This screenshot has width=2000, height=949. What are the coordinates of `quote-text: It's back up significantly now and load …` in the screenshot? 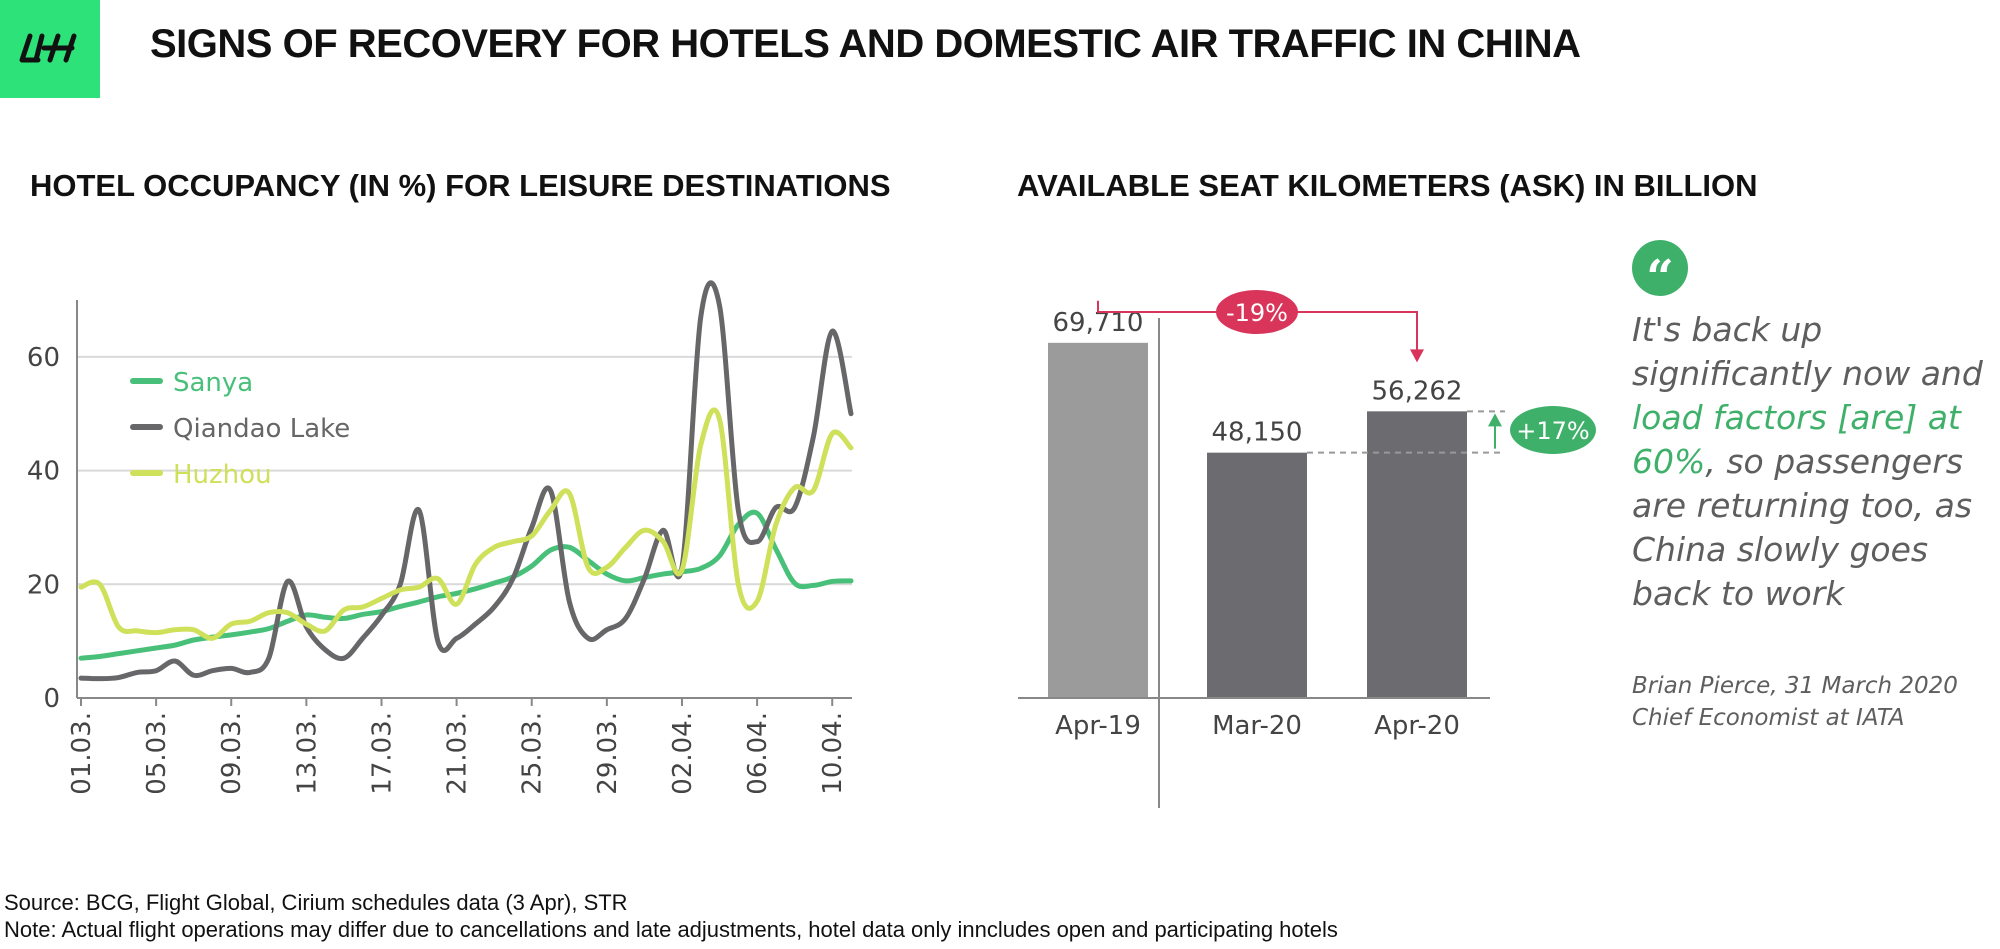 It's located at (1816, 462).